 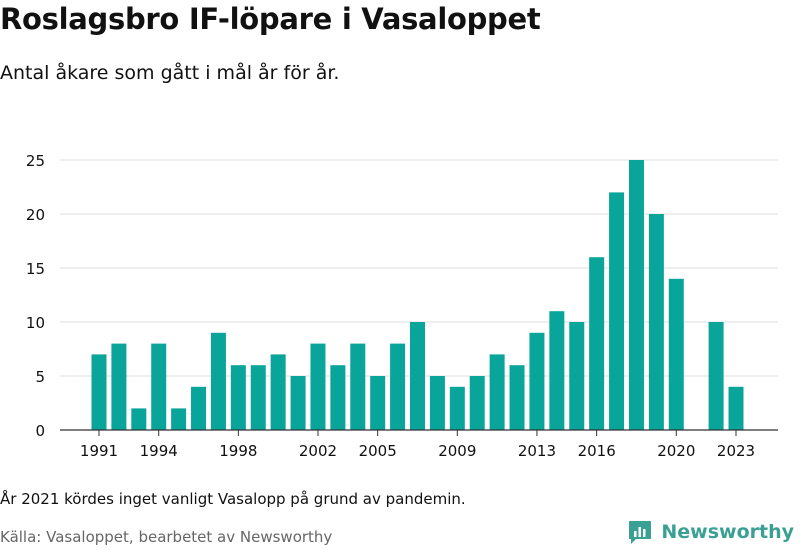 I want to click on x-tick-label-2020: 2020, so click(x=676, y=451).